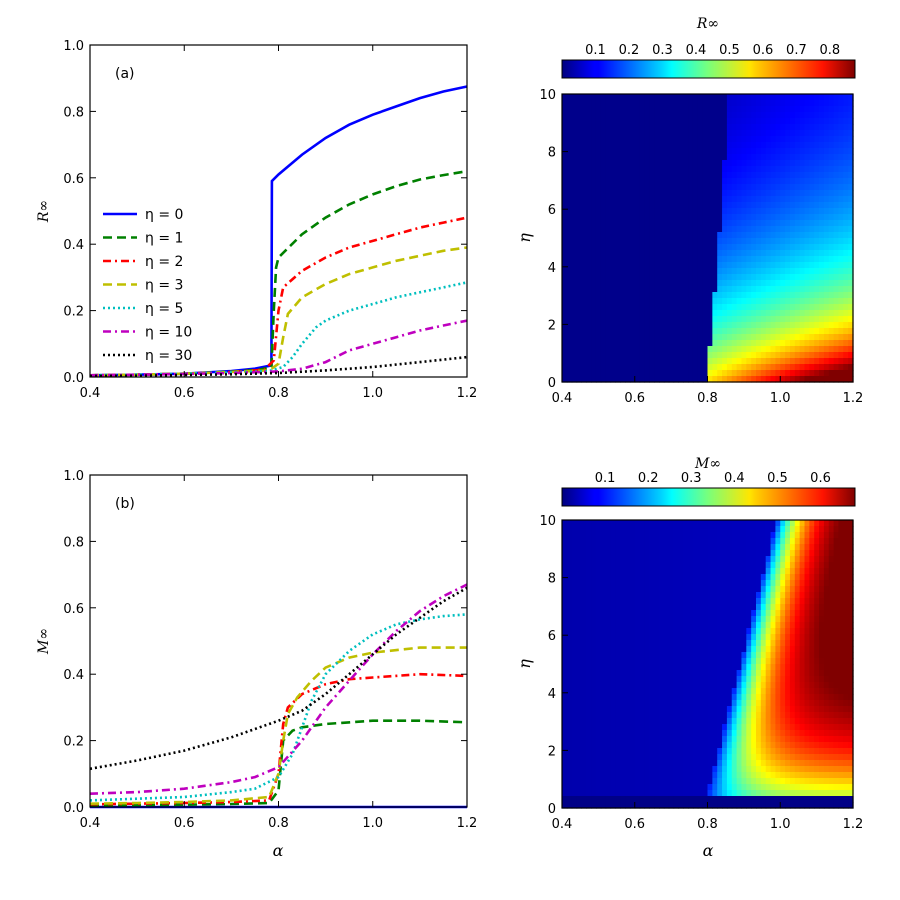 The image size is (900, 900). Describe the element at coordinates (73, 742) in the screenshot. I see `y-tick-label: 0.2` at that location.